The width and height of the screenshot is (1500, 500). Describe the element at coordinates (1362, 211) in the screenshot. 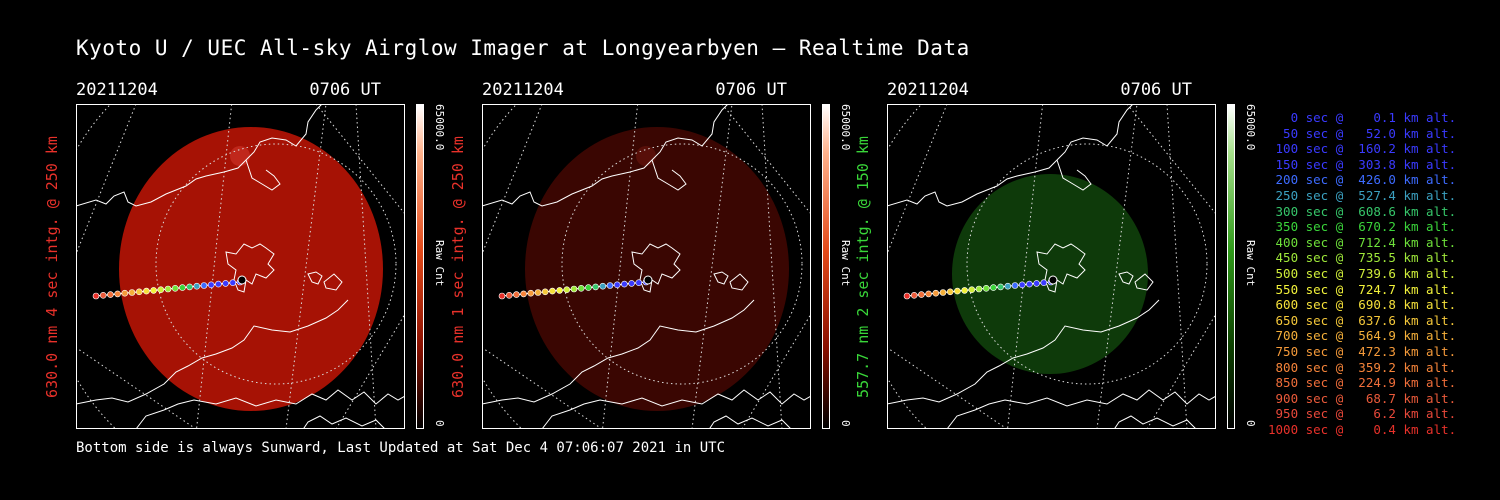

I see `legend-entry: 300 sec @ 608.6 km alt.` at that location.